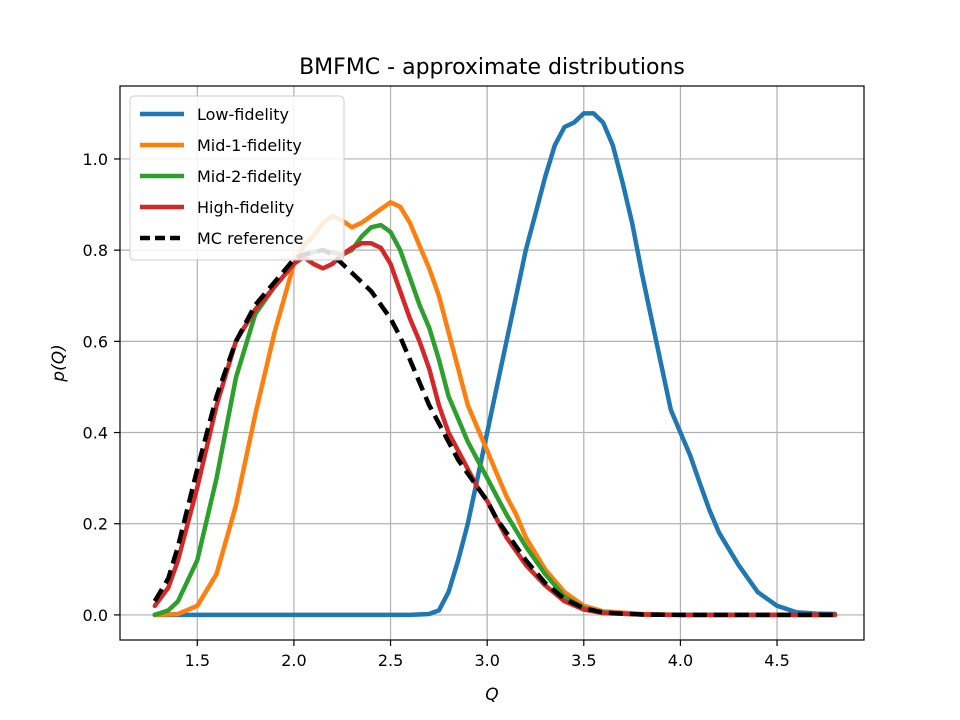 This screenshot has height=720, width=960. I want to click on y-tick-label: 0.0, so click(95, 615).